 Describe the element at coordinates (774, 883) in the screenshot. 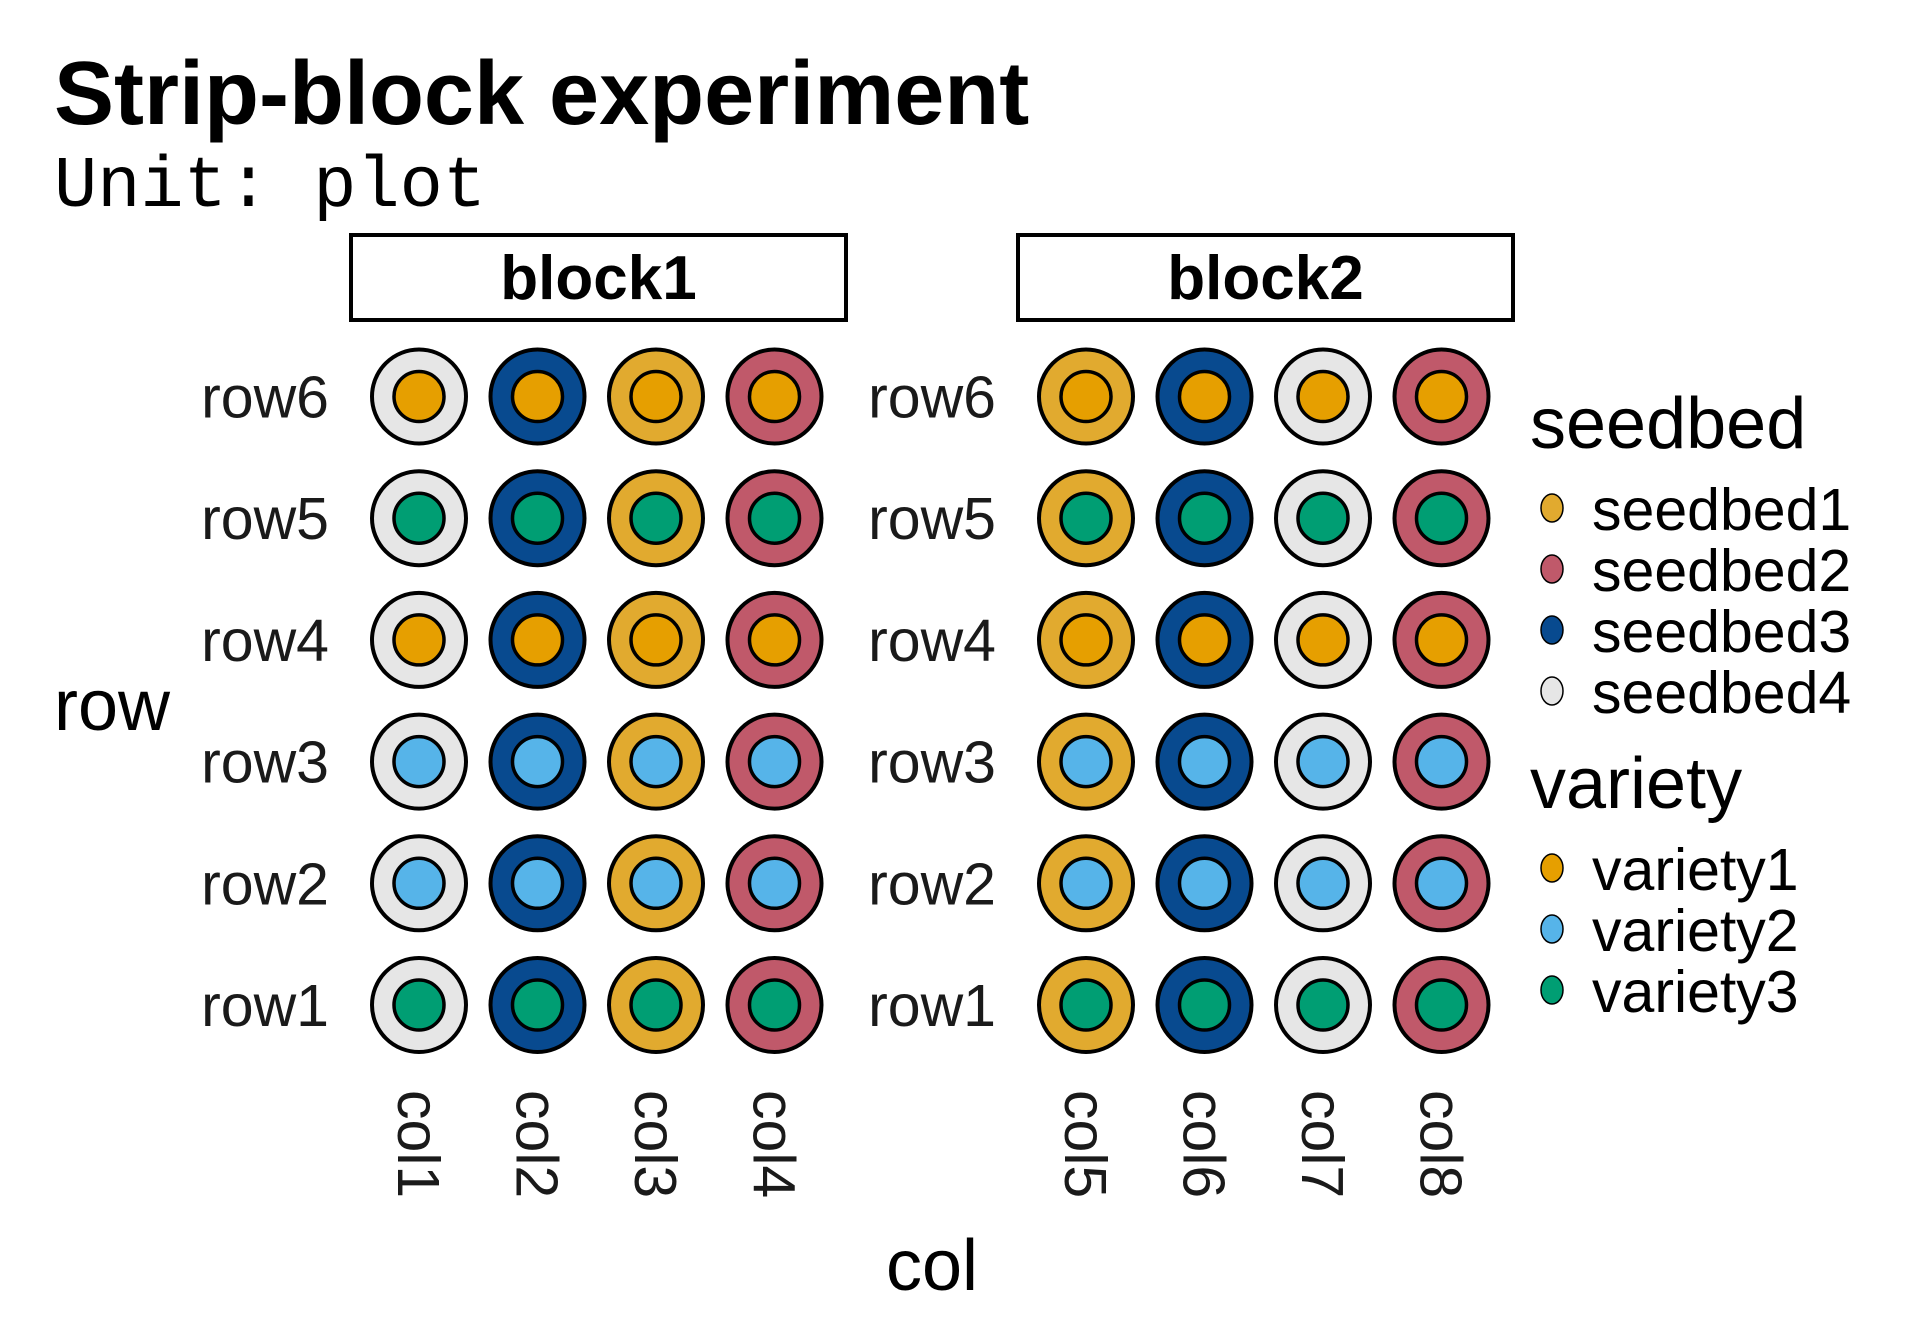

I see `plot-col4-row2-variety` at that location.